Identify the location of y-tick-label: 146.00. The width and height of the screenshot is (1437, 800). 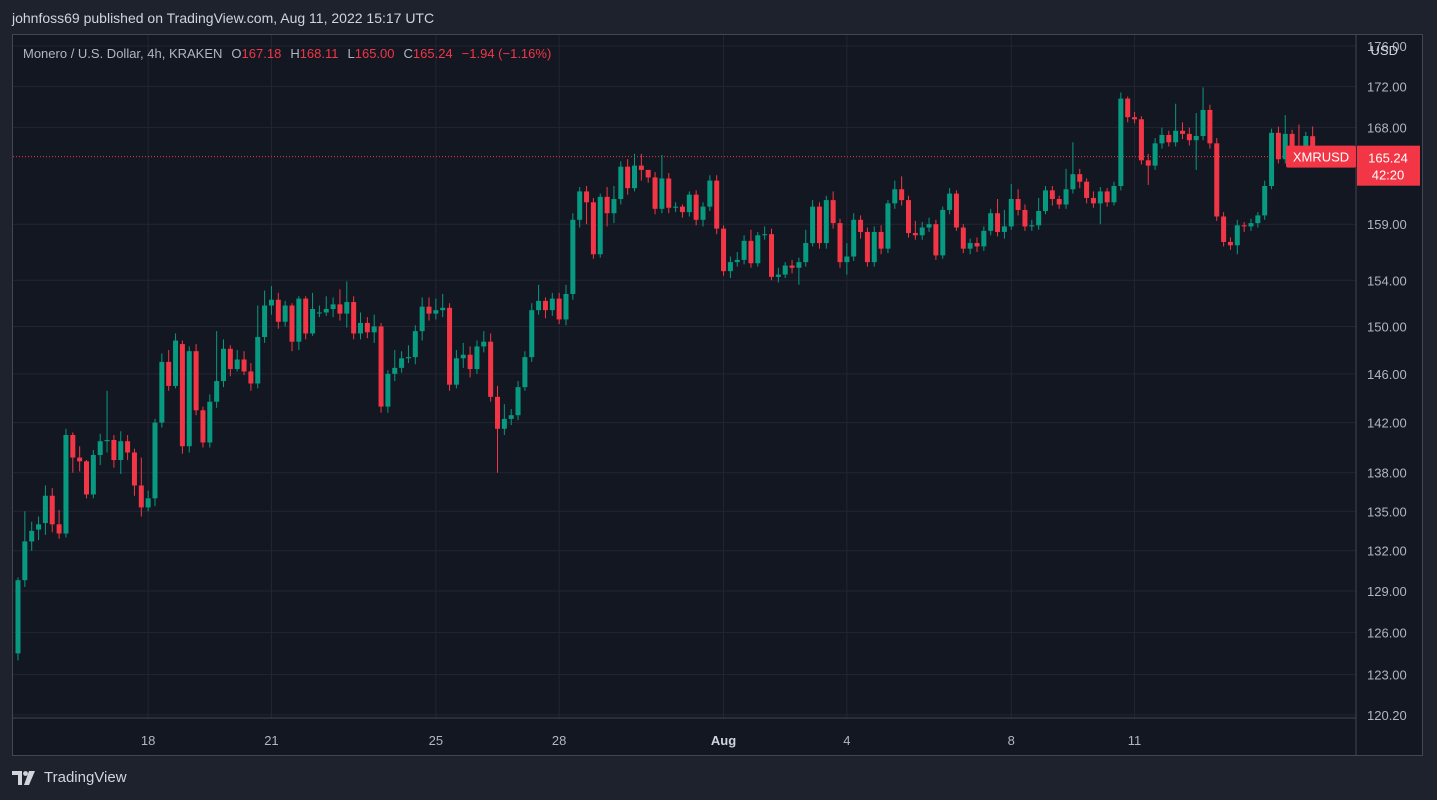
(1387, 374).